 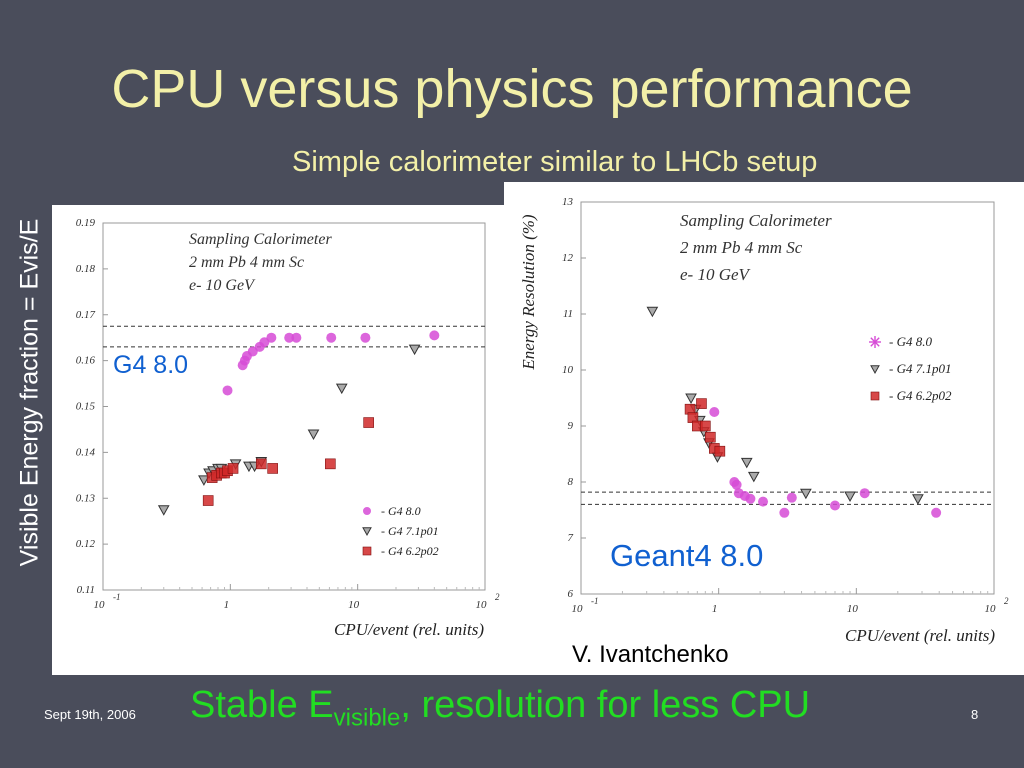 I want to click on y-tick-label: 10, so click(x=568, y=370).